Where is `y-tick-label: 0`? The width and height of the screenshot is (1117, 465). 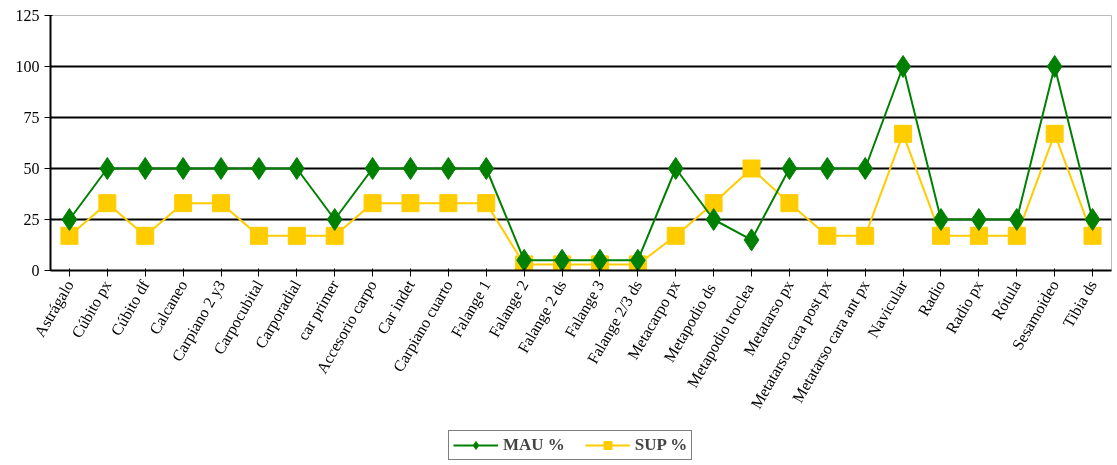
y-tick-label: 0 is located at coordinates (35, 270).